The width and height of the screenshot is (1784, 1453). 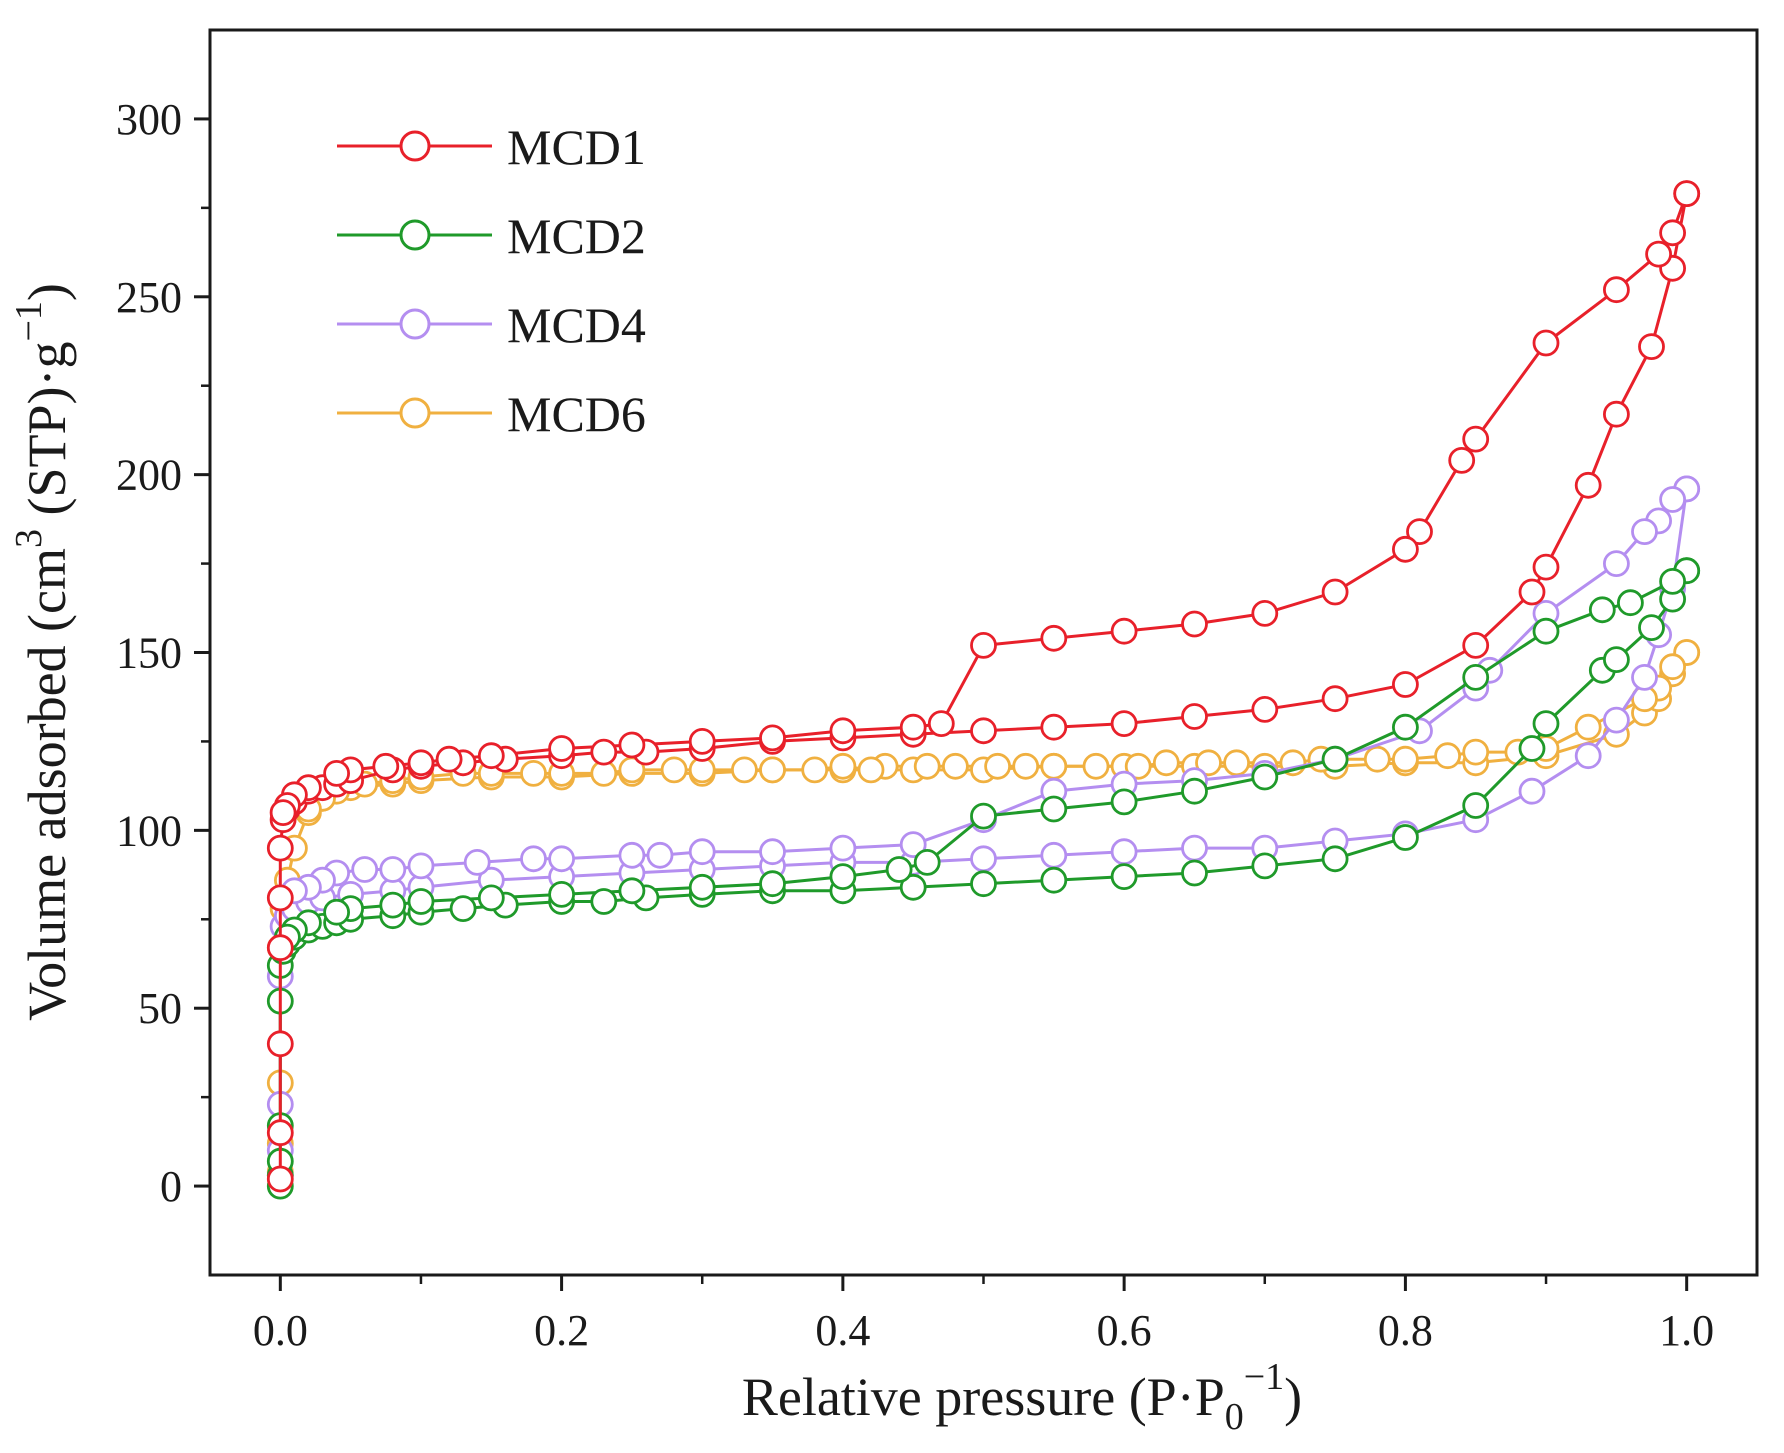 What do you see at coordinates (576, 236) in the screenshot?
I see `legend-label: MCD2` at bounding box center [576, 236].